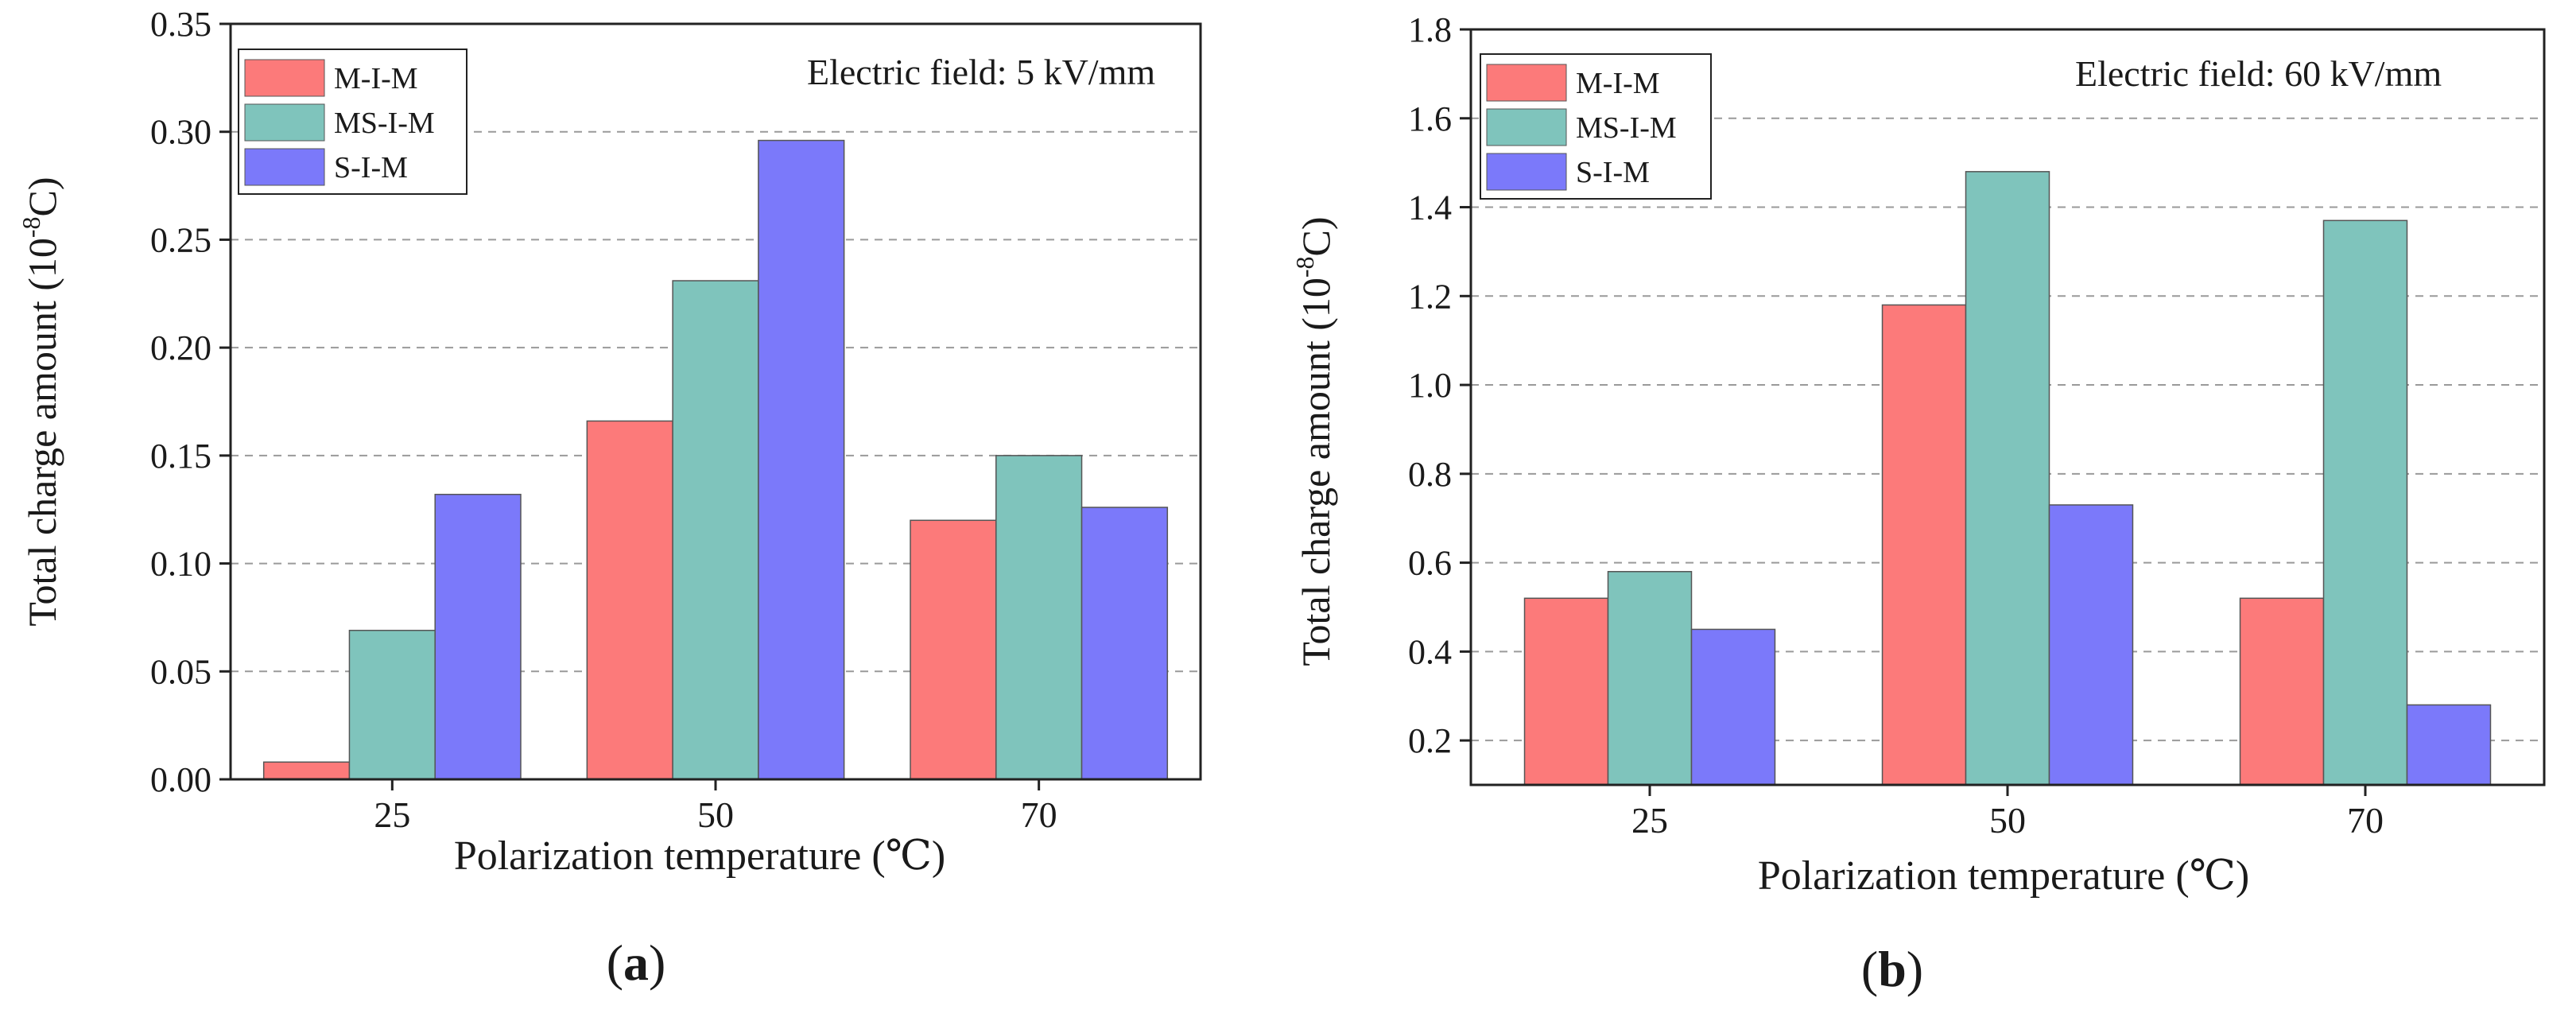  Describe the element at coordinates (191, 402) in the screenshot. I see `y-ticks-a: 0.00 0.05 0.10 0.15 0.20 0.25 0.30 0.35` at that location.